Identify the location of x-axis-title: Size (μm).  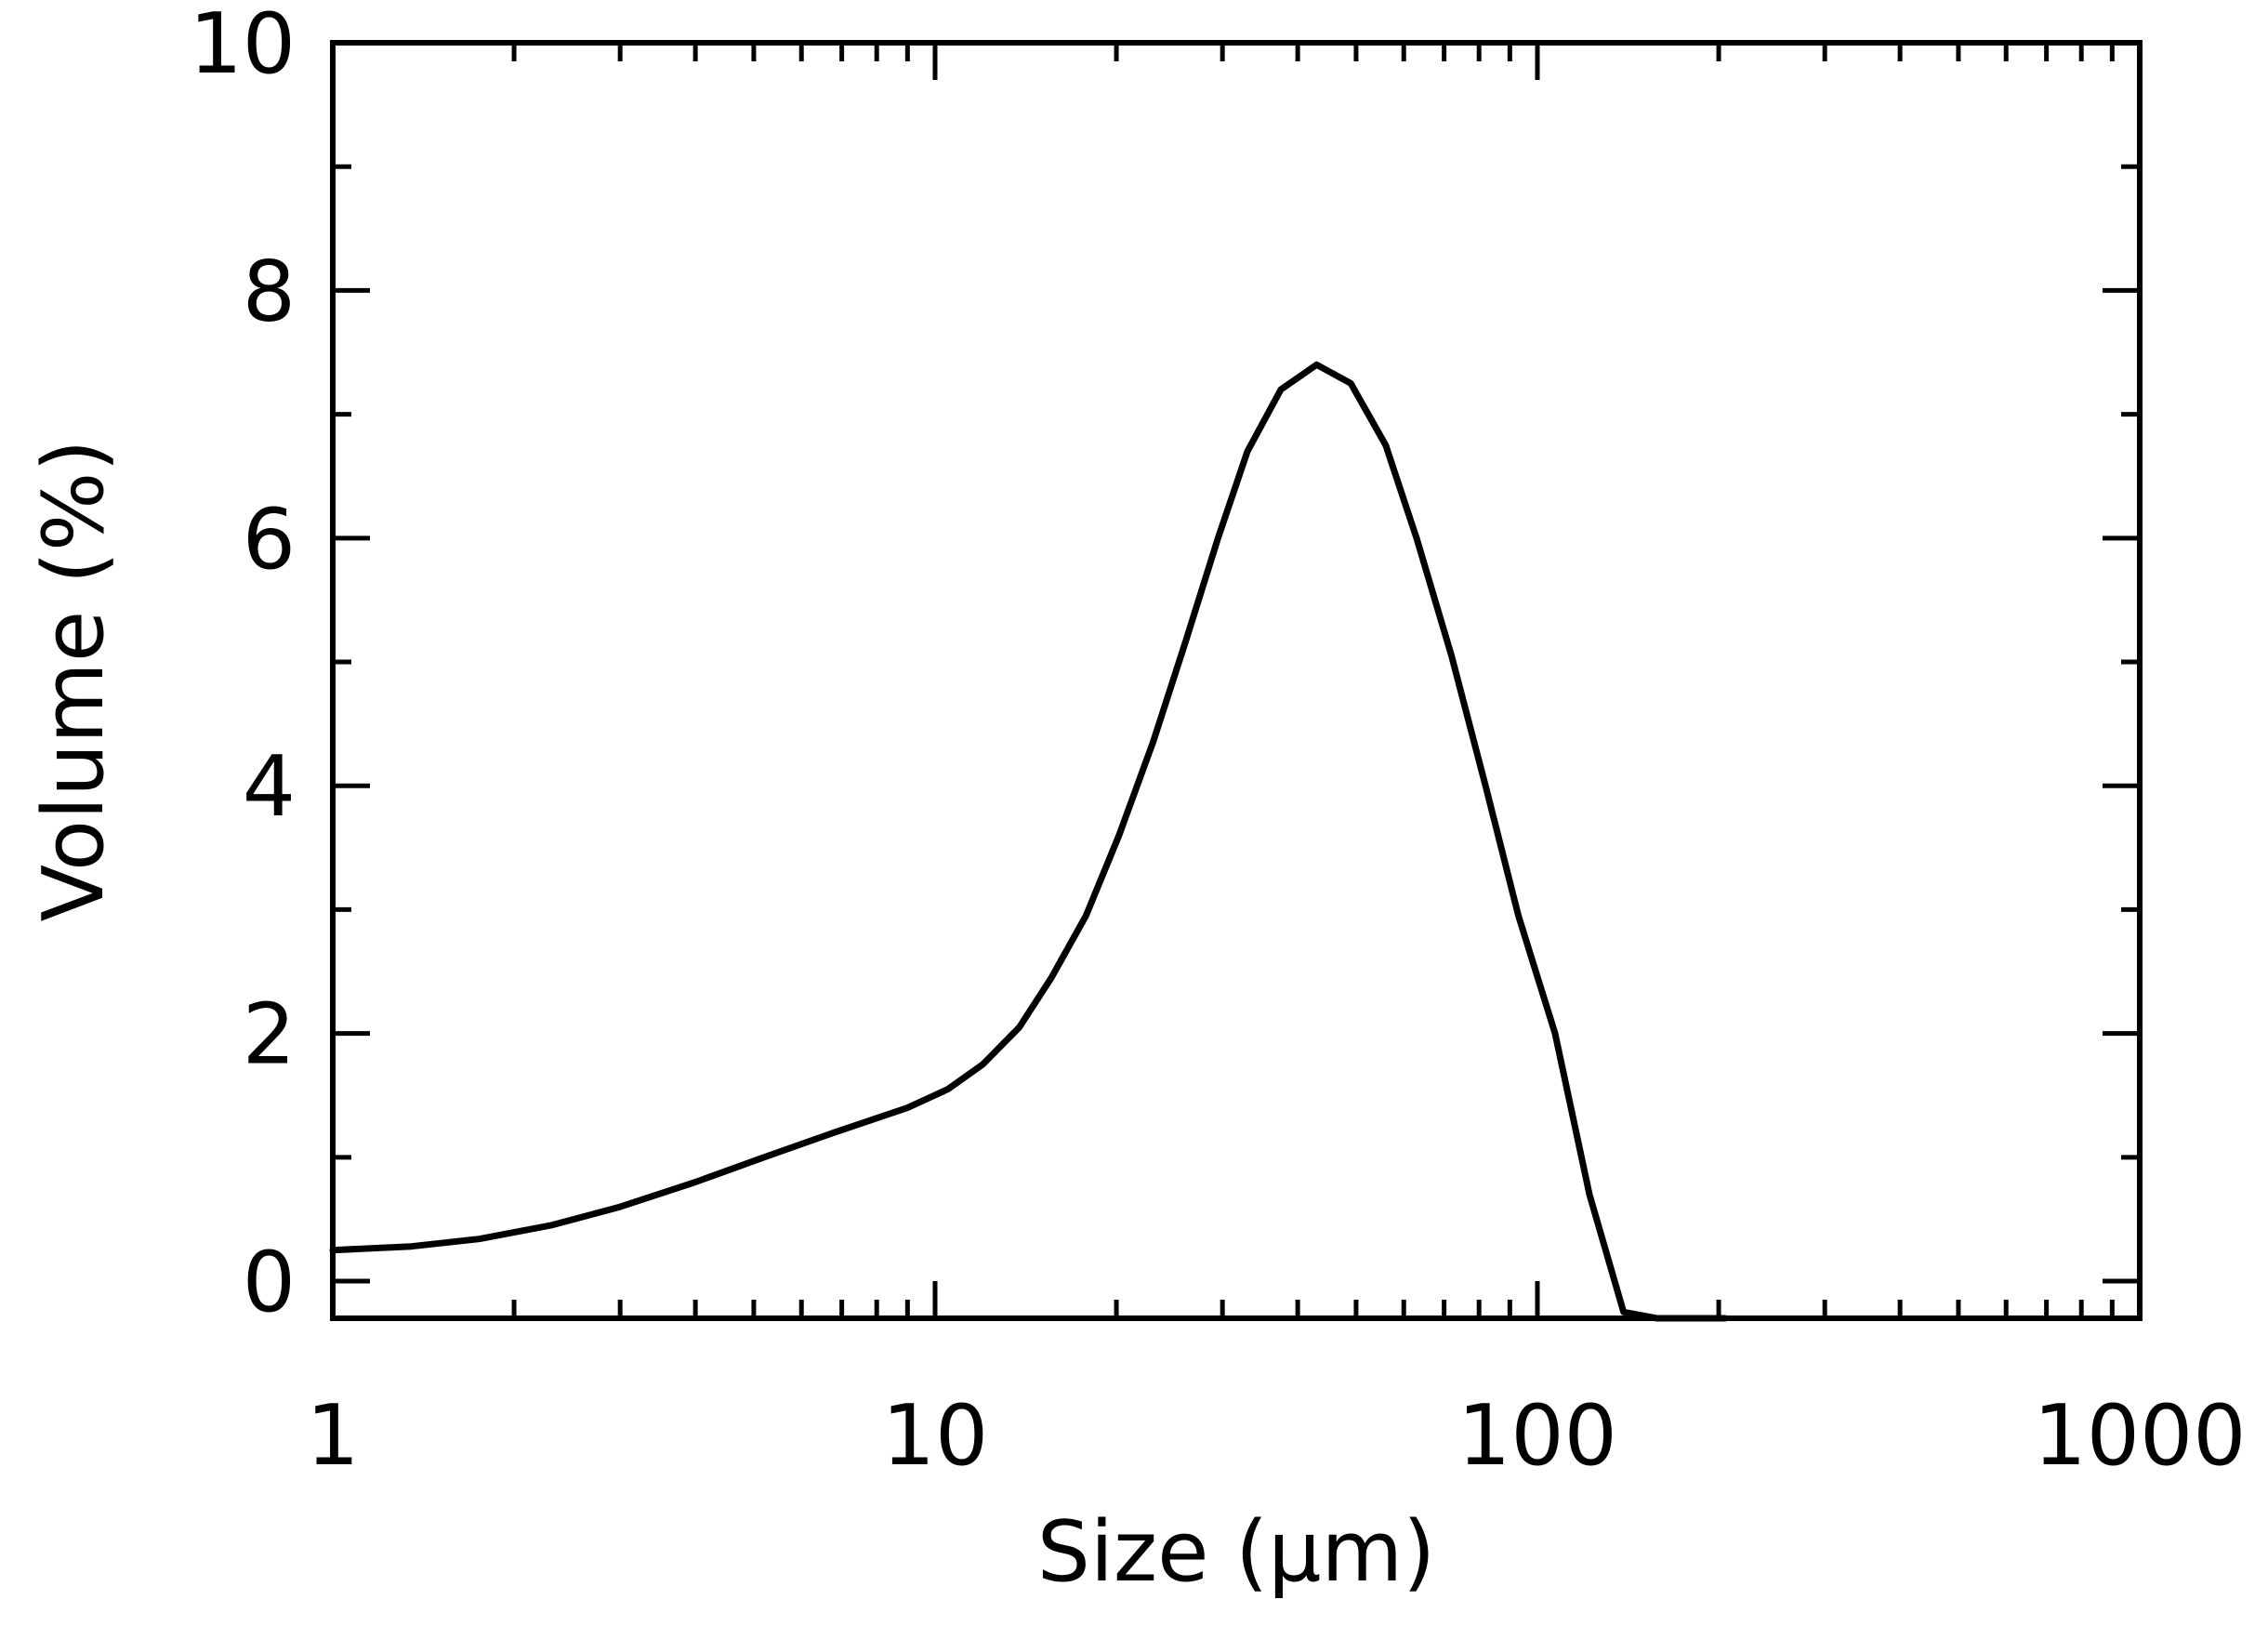
(1236, 1552).